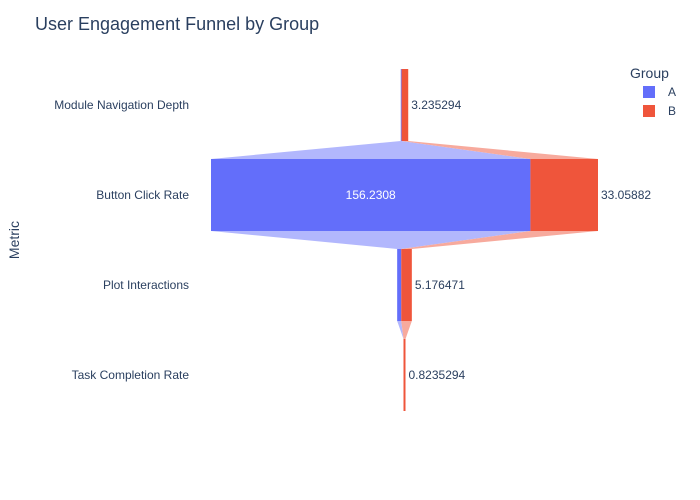 The image size is (700, 500). What do you see at coordinates (649, 73) in the screenshot?
I see `legend-title: Group` at bounding box center [649, 73].